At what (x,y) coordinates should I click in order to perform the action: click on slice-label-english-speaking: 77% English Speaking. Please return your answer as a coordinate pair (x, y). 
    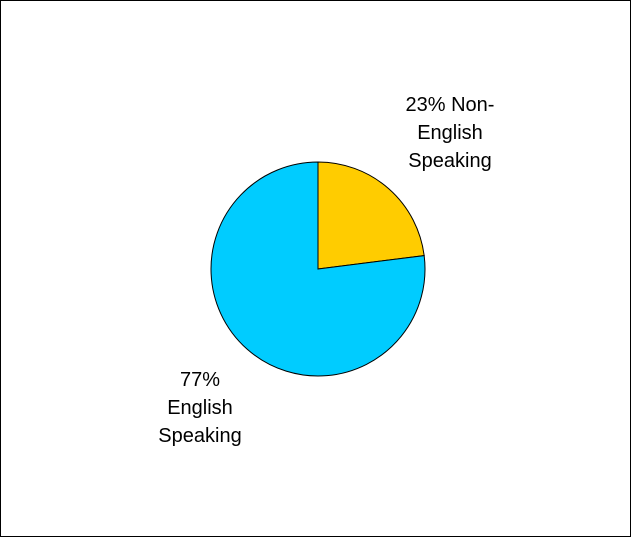
    Looking at the image, I should click on (199, 408).